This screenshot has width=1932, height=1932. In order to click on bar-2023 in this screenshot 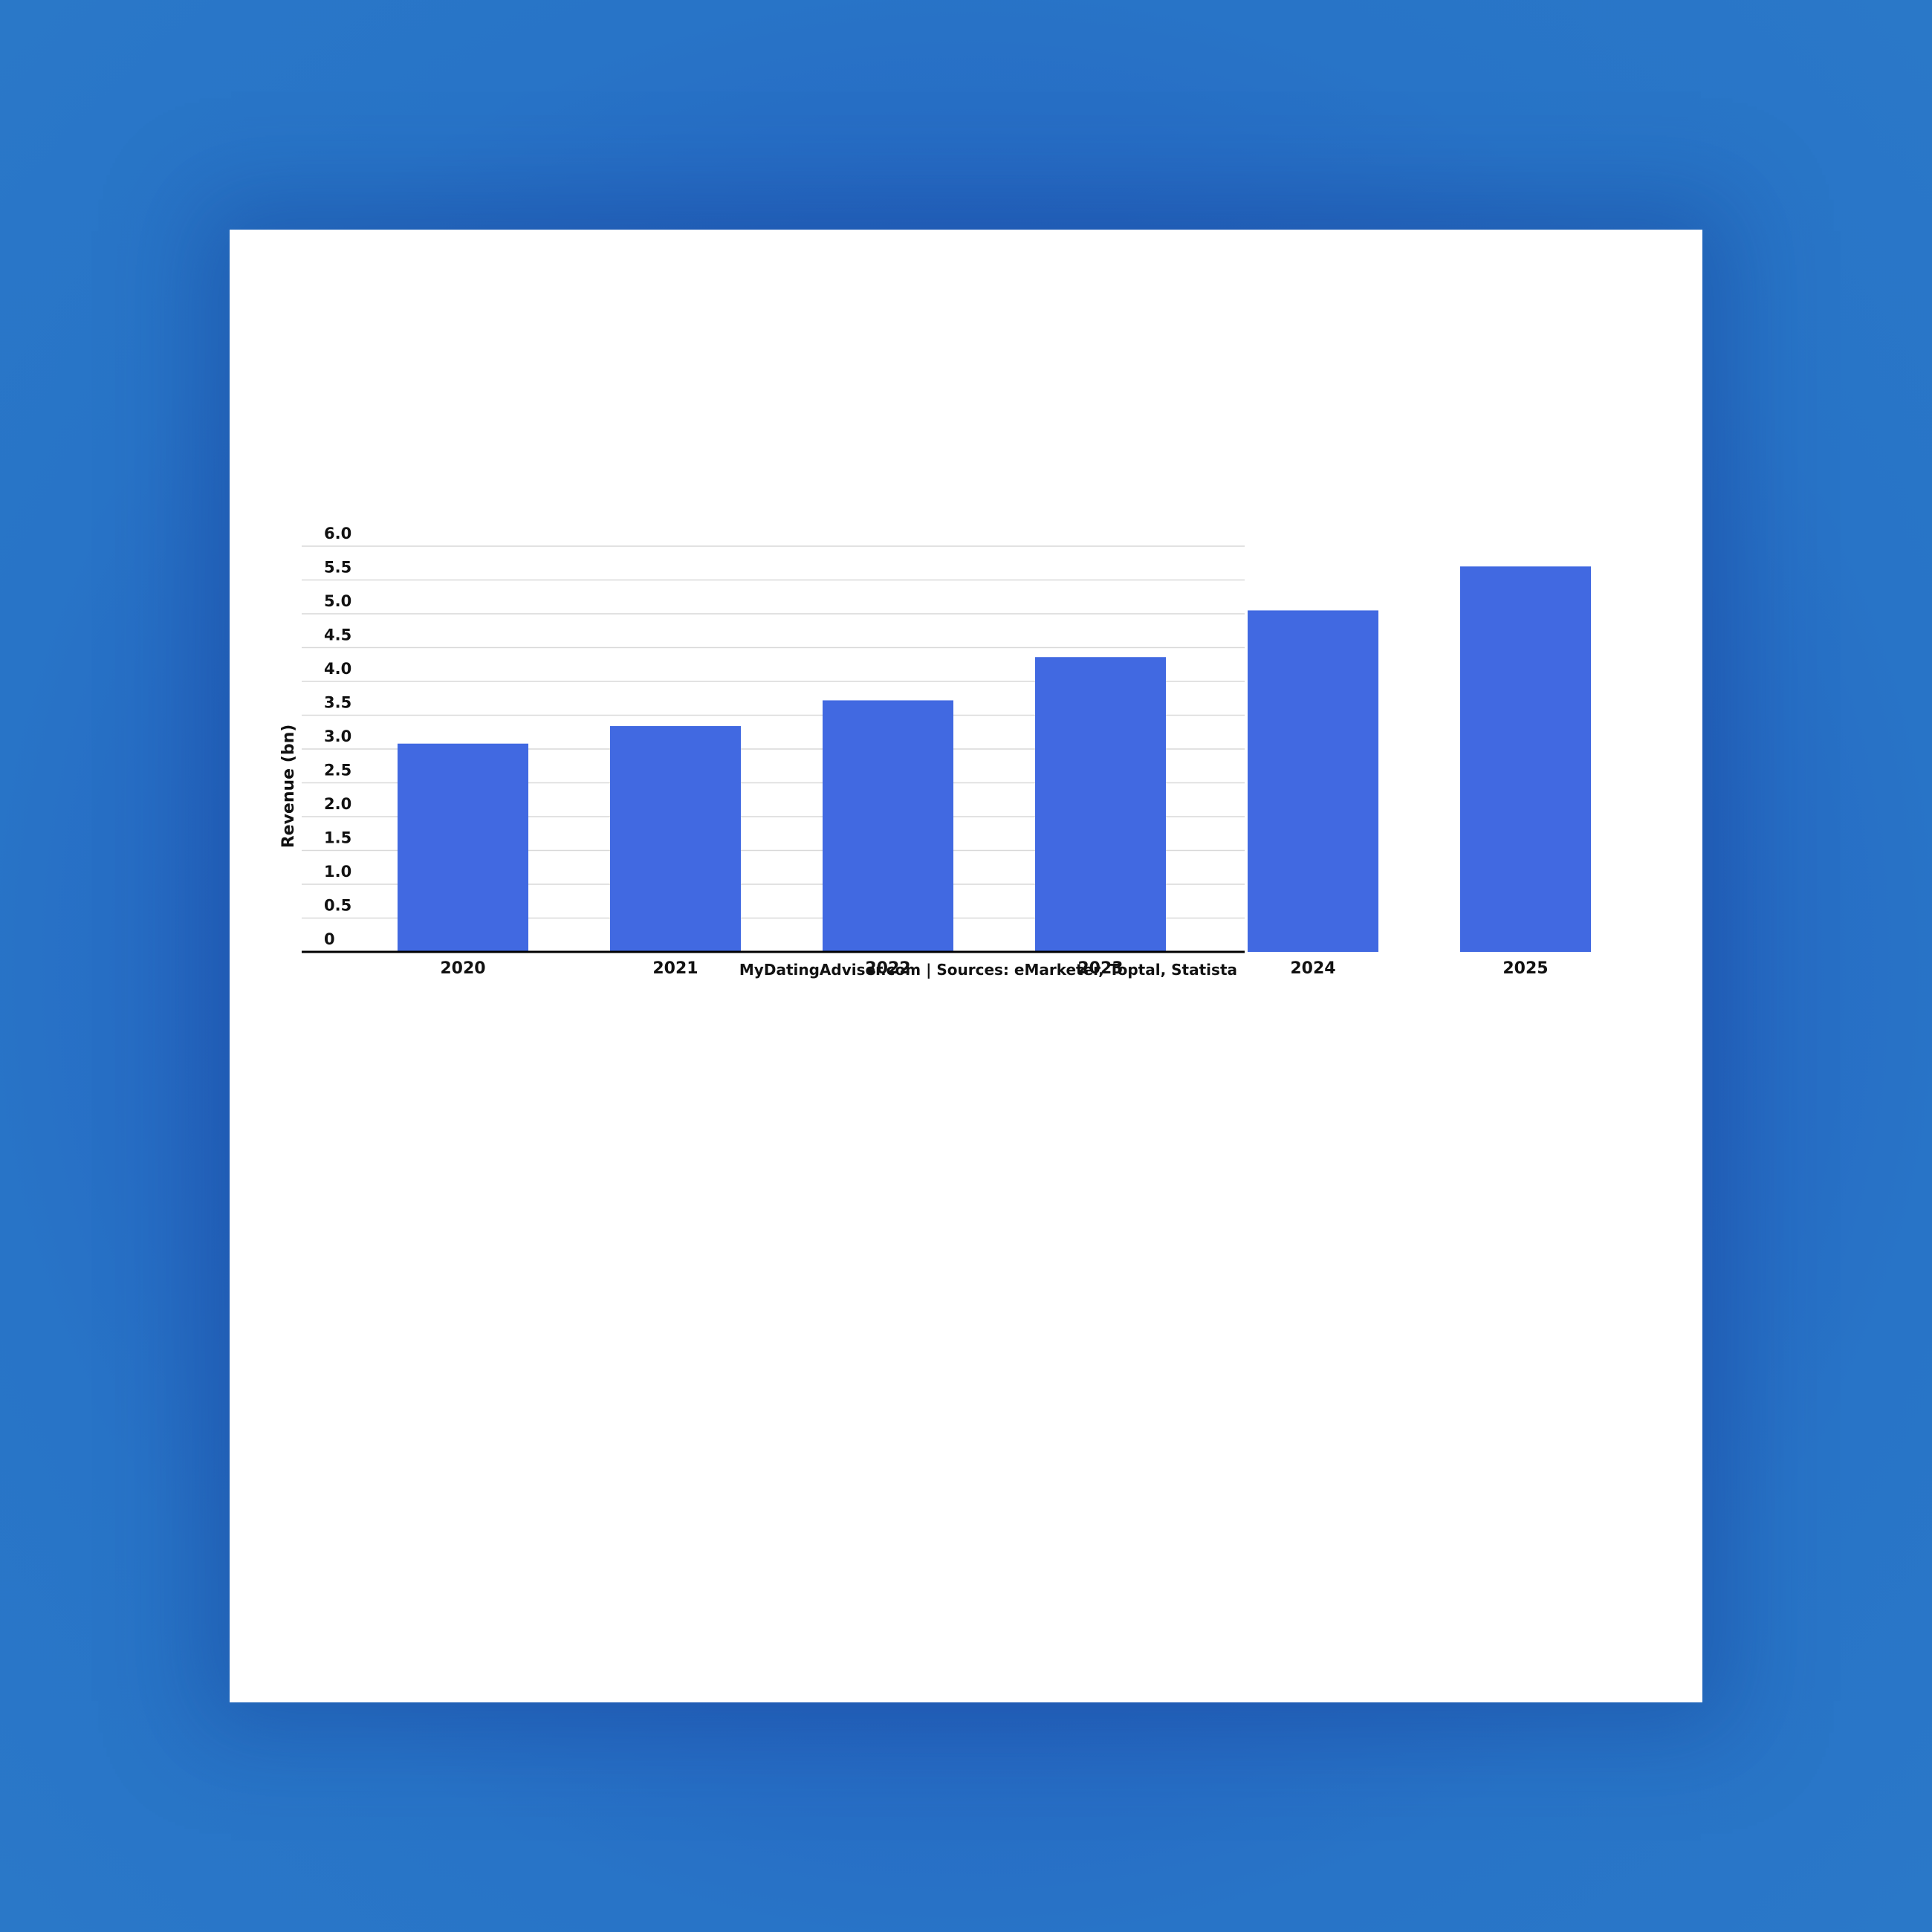, I will do `click(1100, 804)`.